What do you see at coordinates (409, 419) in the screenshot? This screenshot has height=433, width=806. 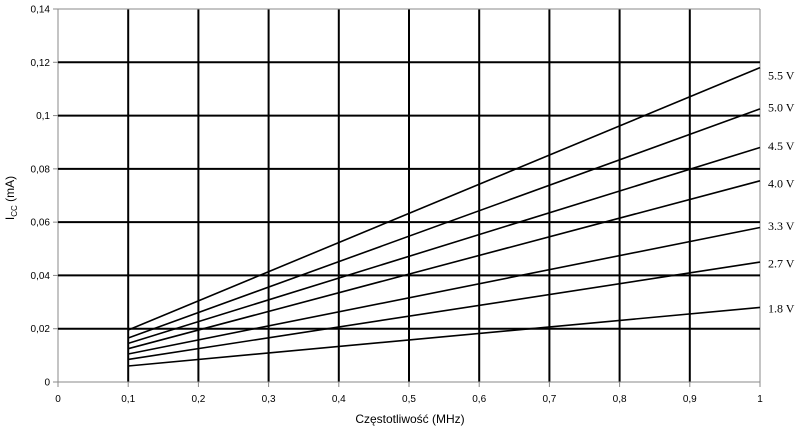 I see `x-axis-title: Częstotliwość (MHz)` at bounding box center [409, 419].